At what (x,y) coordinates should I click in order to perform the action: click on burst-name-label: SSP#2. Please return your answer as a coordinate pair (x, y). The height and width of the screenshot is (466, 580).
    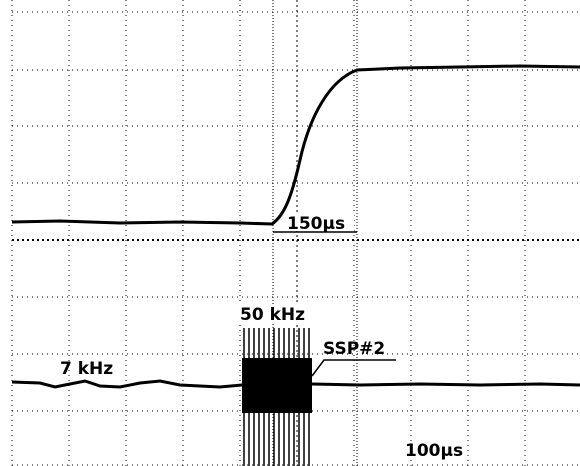
    Looking at the image, I should click on (354, 349).